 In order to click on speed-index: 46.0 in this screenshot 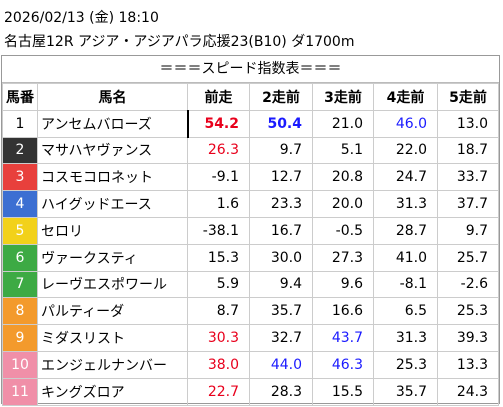, I will do `click(405, 123)`.